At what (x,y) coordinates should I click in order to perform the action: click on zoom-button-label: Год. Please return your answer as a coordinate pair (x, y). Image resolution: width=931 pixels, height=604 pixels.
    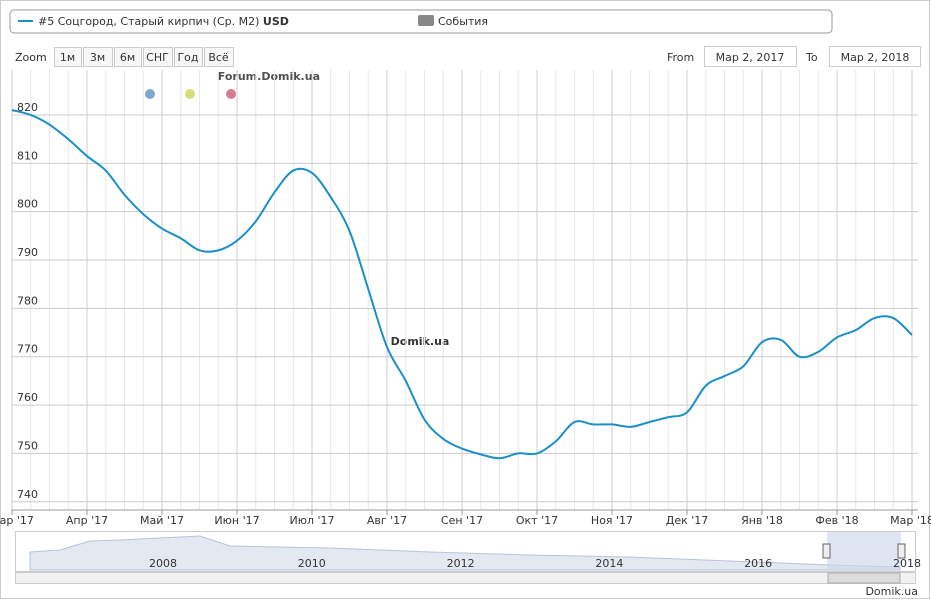
    Looking at the image, I should click on (187, 57).